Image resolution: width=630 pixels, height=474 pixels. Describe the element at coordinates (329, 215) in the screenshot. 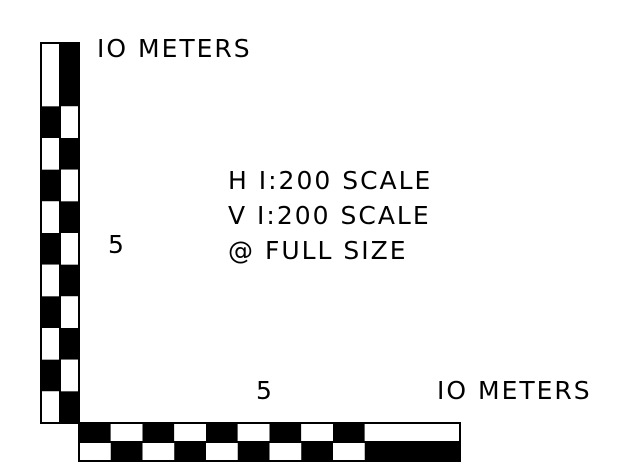

I see `scale-v-text: V I:200 SCALE` at that location.